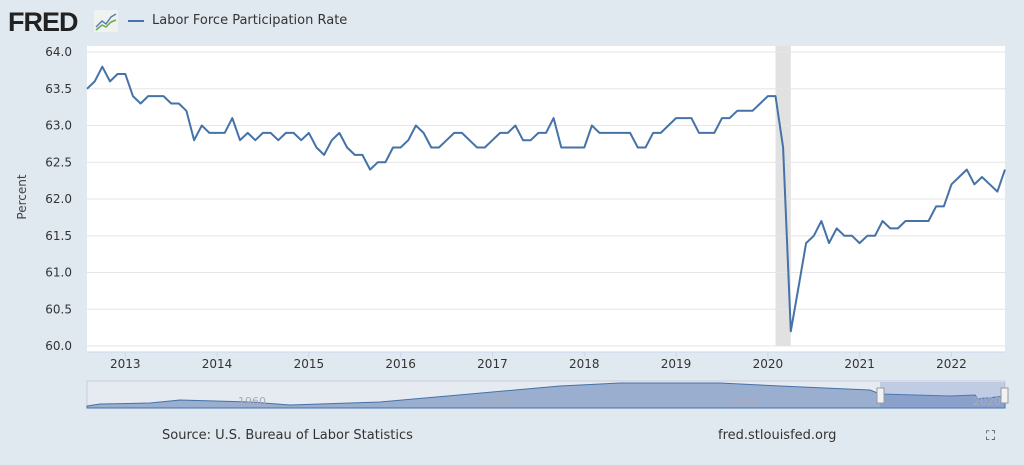 The image size is (1024, 465). Describe the element at coordinates (58, 126) in the screenshot. I see `y-tick-label: 63.0` at that location.